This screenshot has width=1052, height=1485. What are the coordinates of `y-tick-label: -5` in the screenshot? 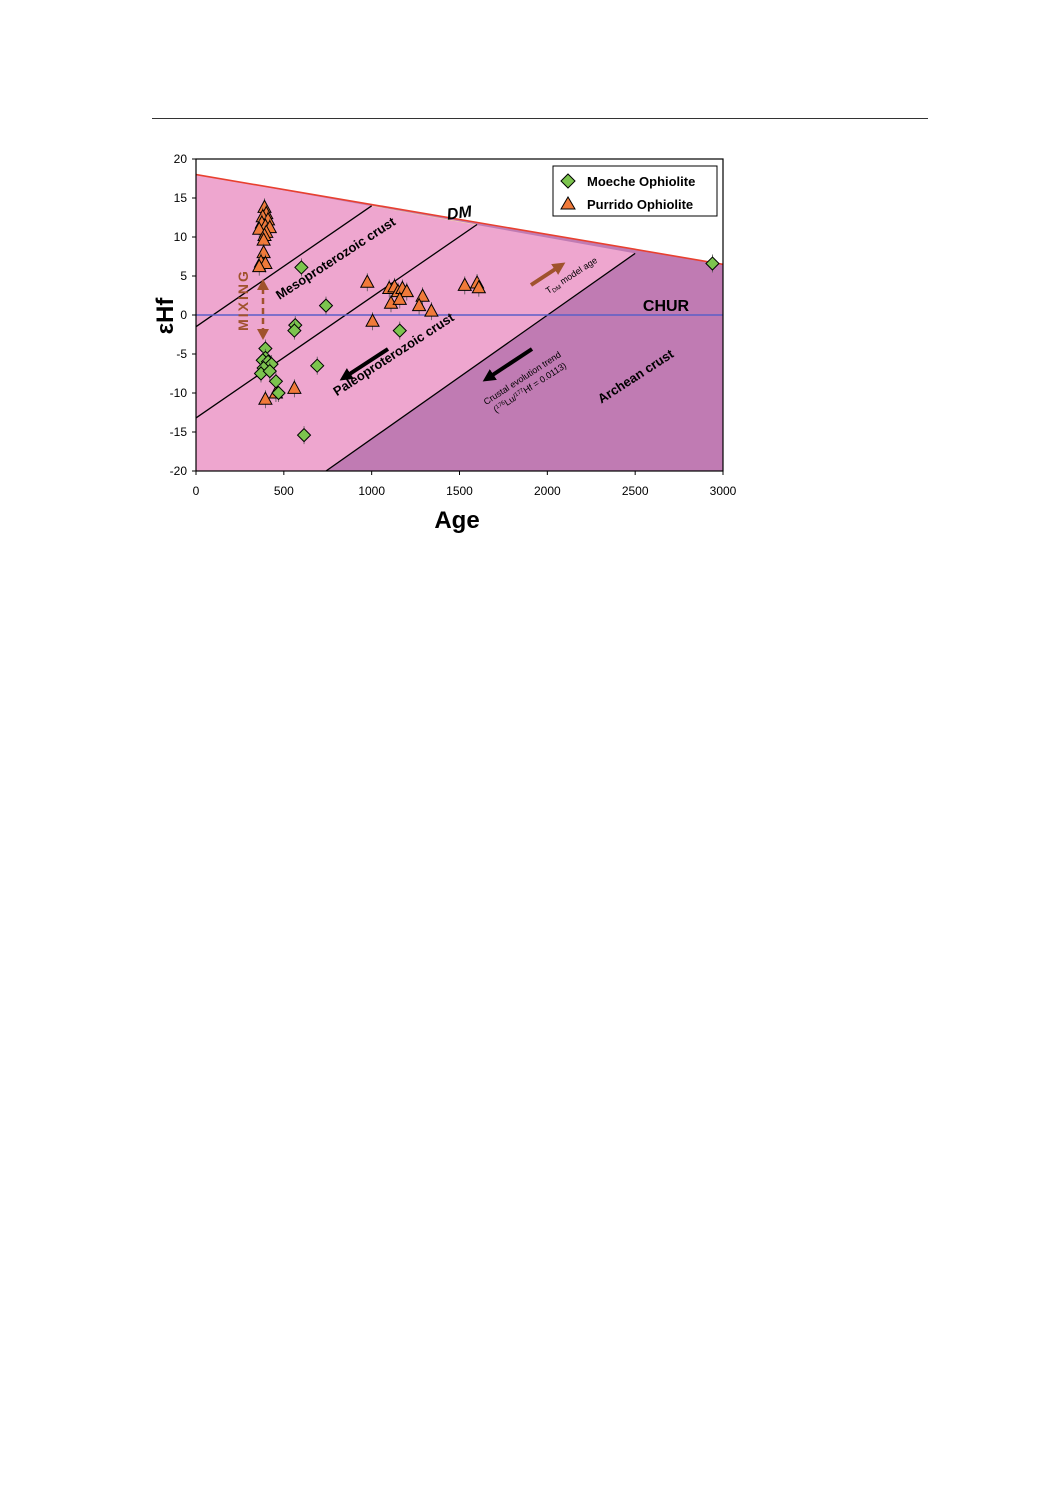 It's located at (181, 354).